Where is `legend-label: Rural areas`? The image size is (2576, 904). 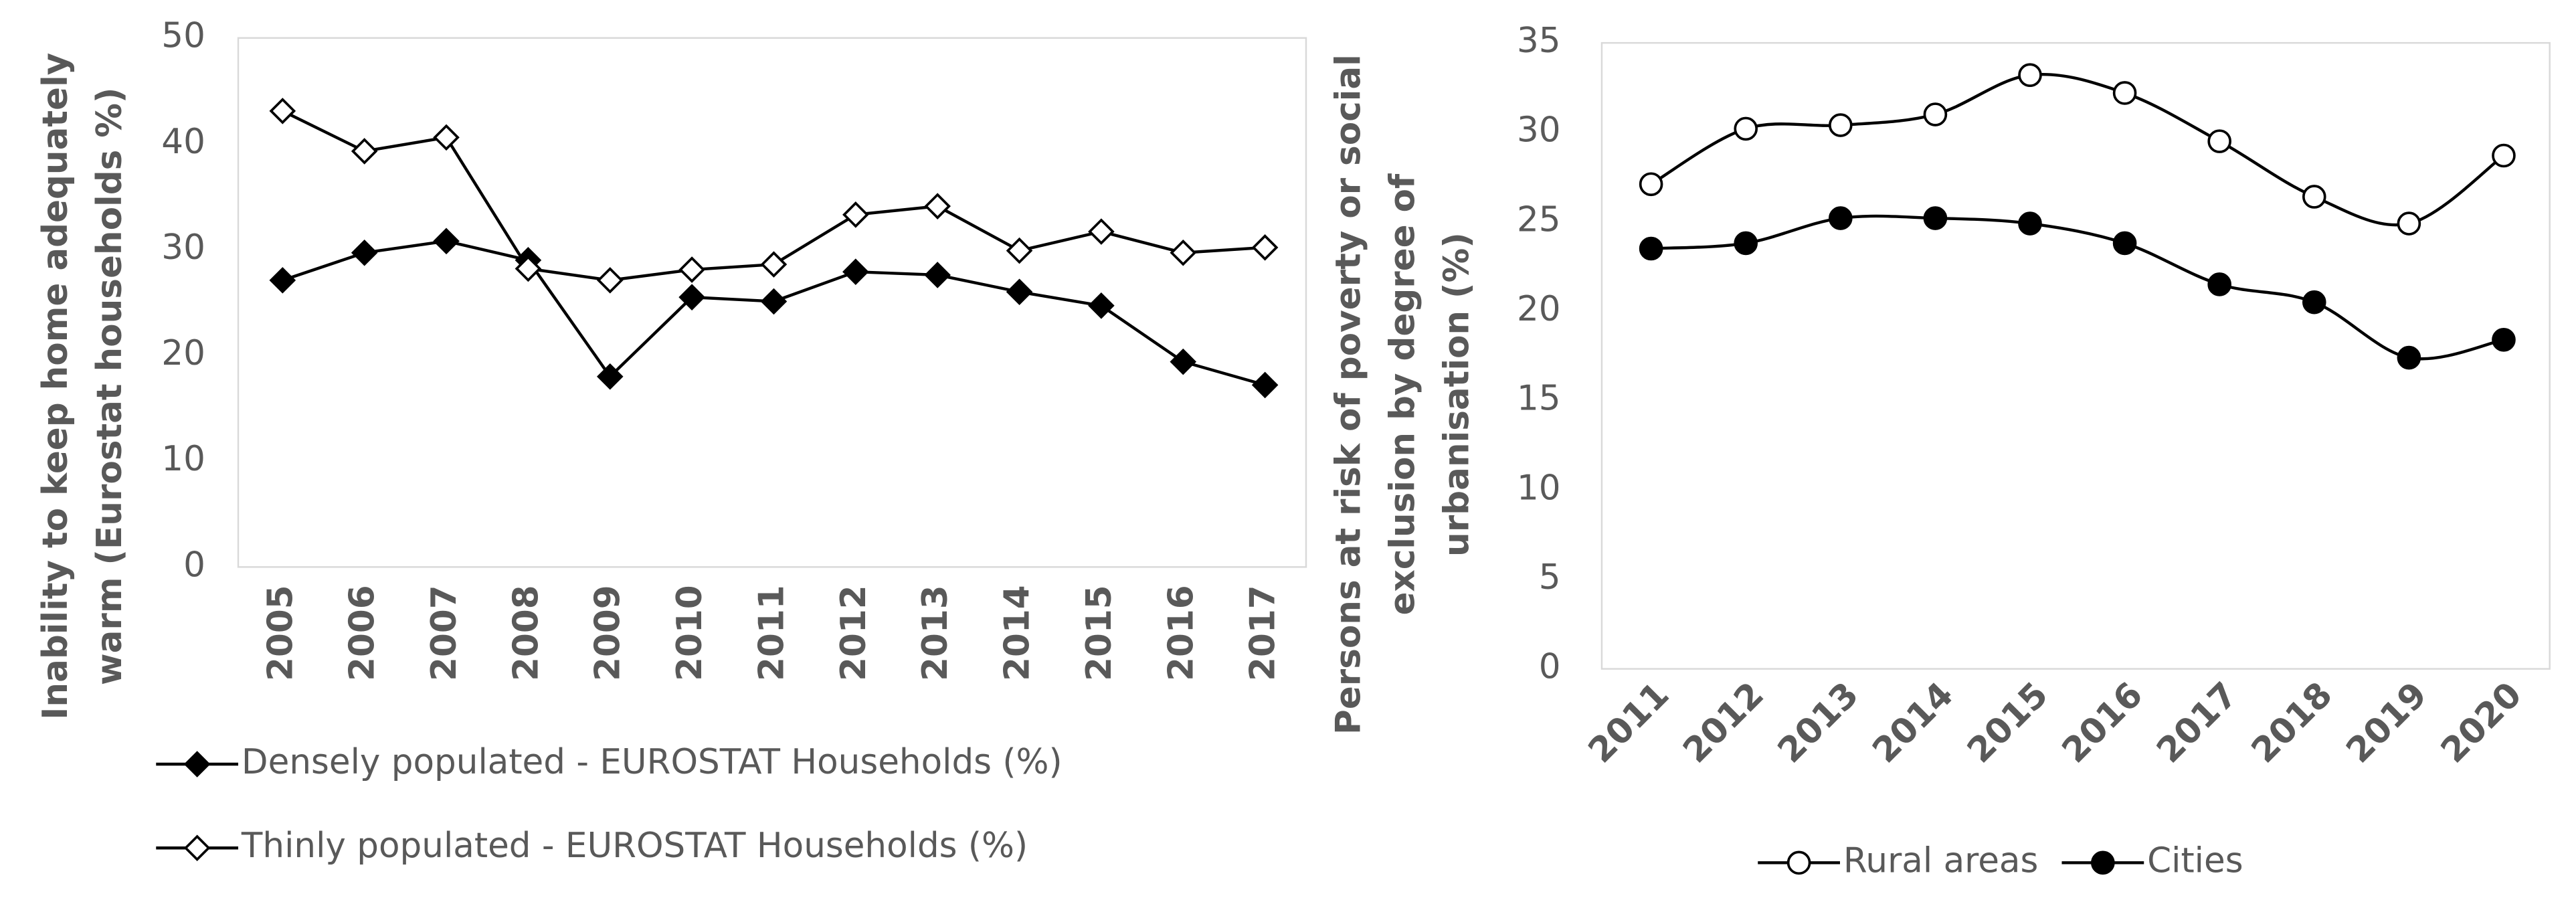
legend-label: Rural areas is located at coordinates (1941, 860).